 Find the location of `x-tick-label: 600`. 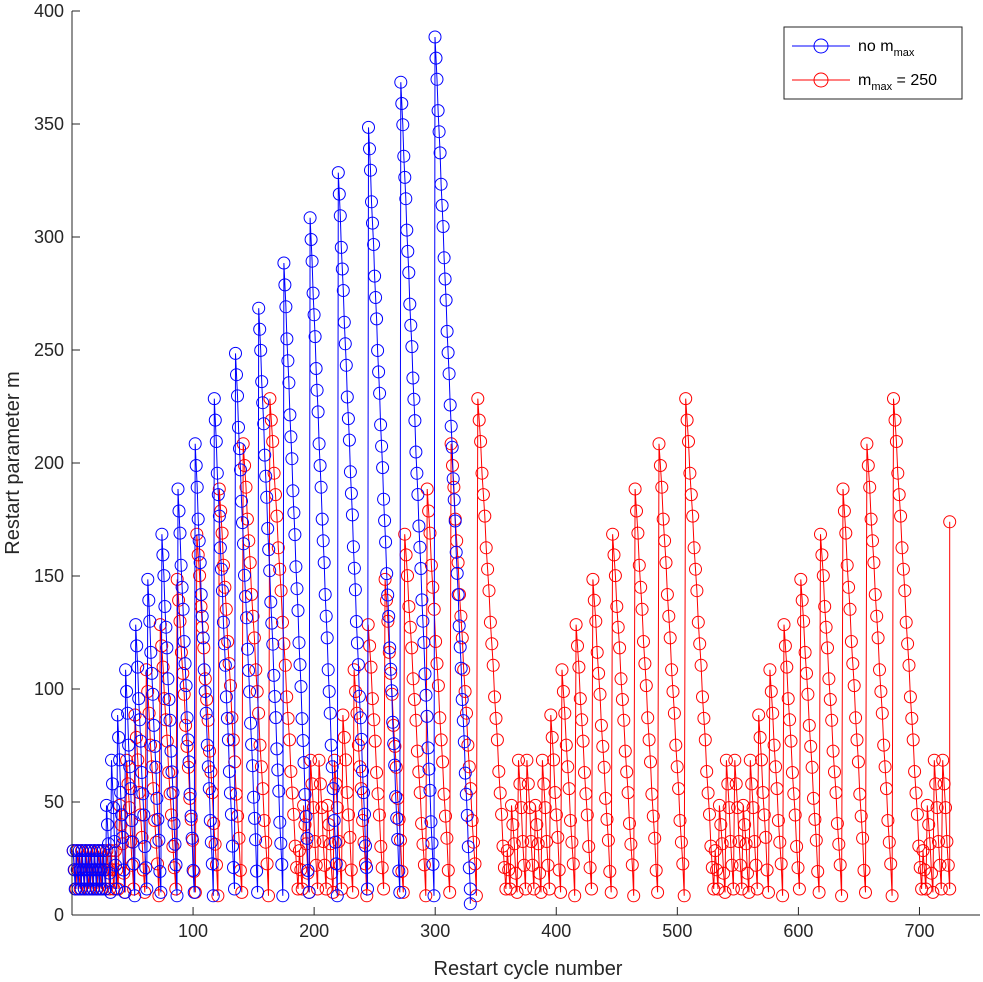

x-tick-label: 600 is located at coordinates (798, 931).